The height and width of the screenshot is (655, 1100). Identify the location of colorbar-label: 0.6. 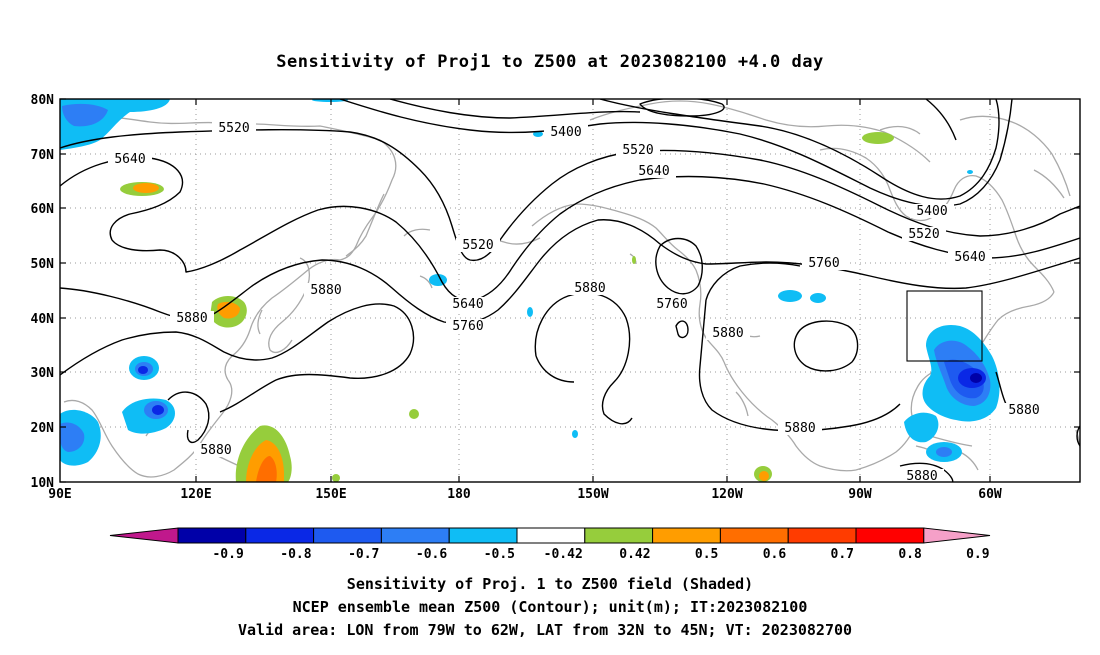
(775, 554).